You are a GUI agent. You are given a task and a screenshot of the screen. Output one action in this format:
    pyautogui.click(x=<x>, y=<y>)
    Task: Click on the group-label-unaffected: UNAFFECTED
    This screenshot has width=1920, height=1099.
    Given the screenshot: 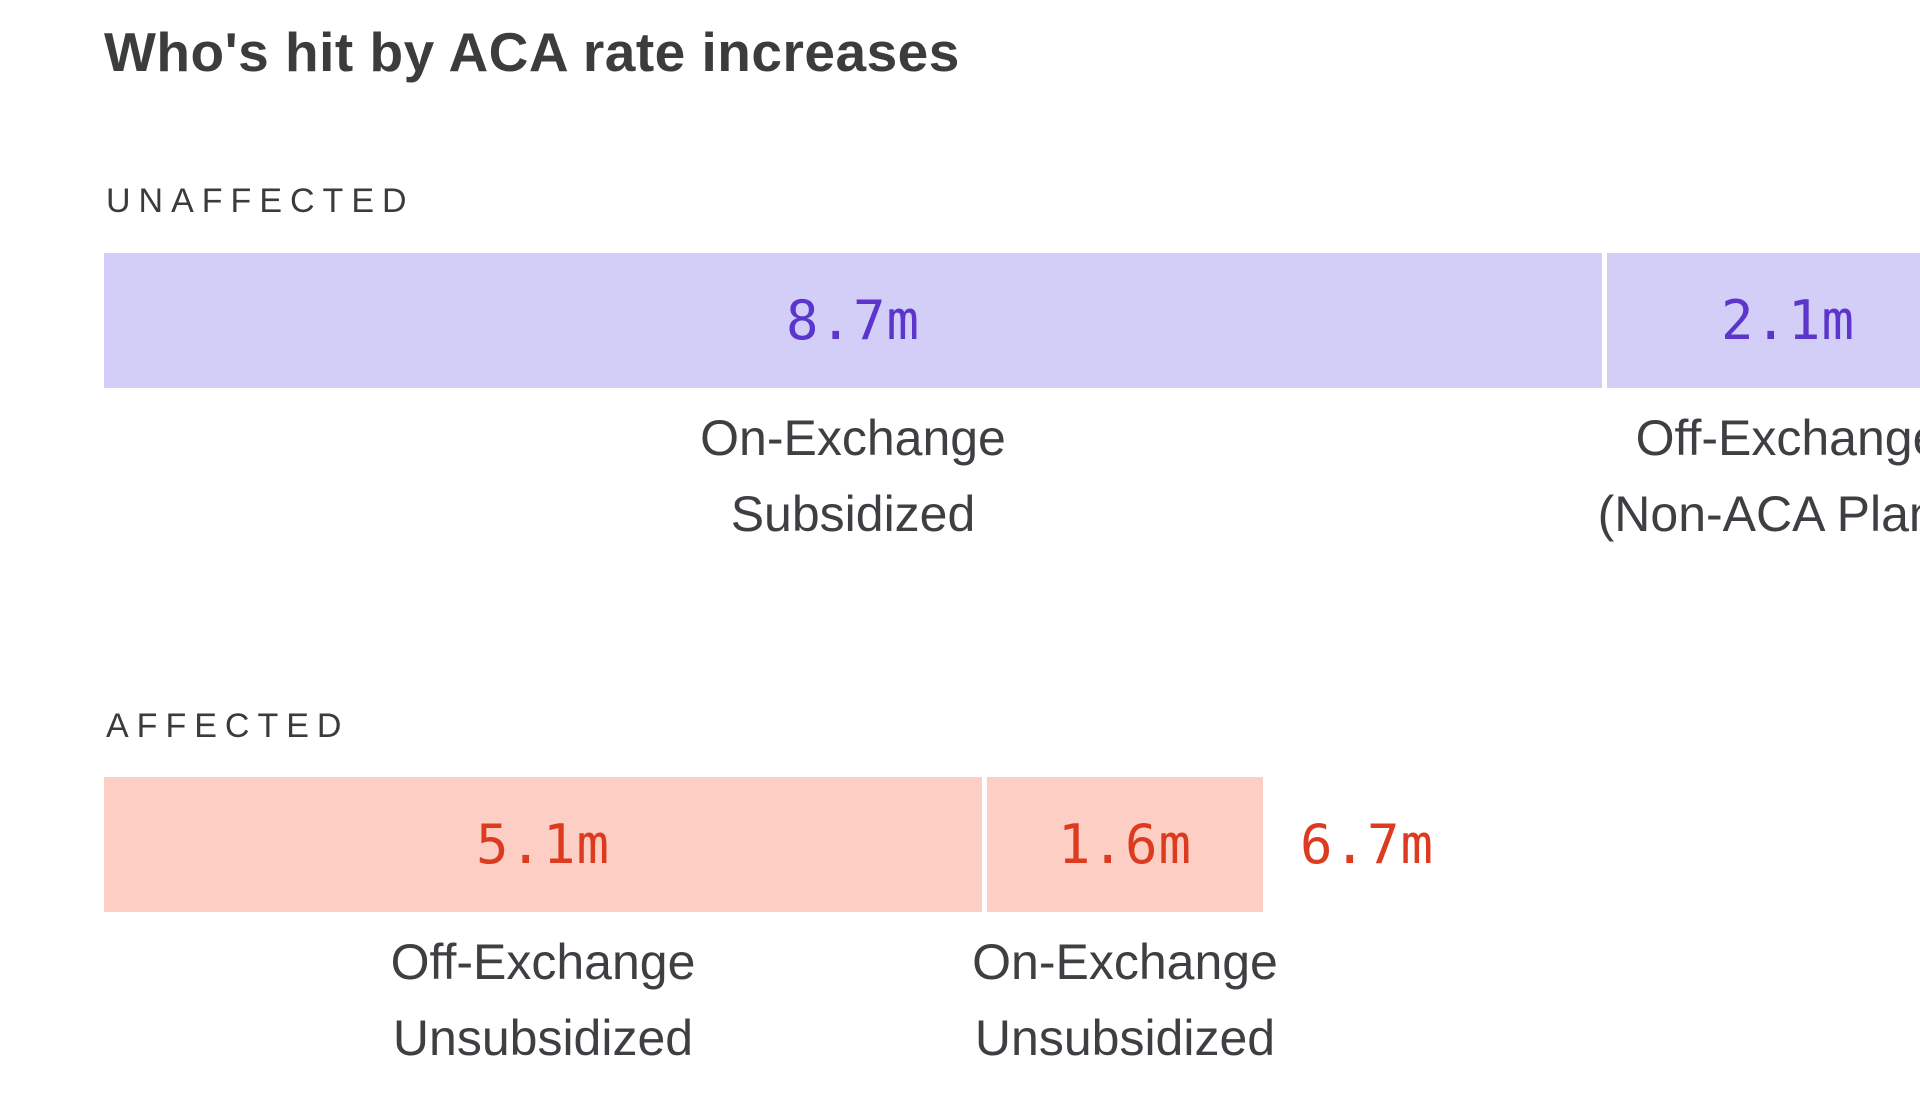 What is the action you would take?
    pyautogui.click(x=260, y=201)
    